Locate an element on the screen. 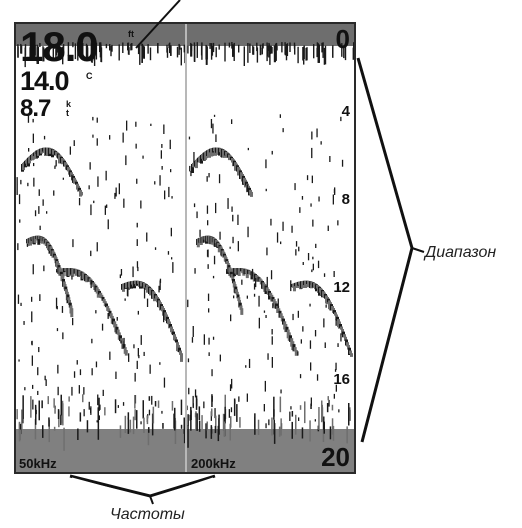 This screenshot has height=528, width=522. speed-unit: kt is located at coordinates (69, 108).